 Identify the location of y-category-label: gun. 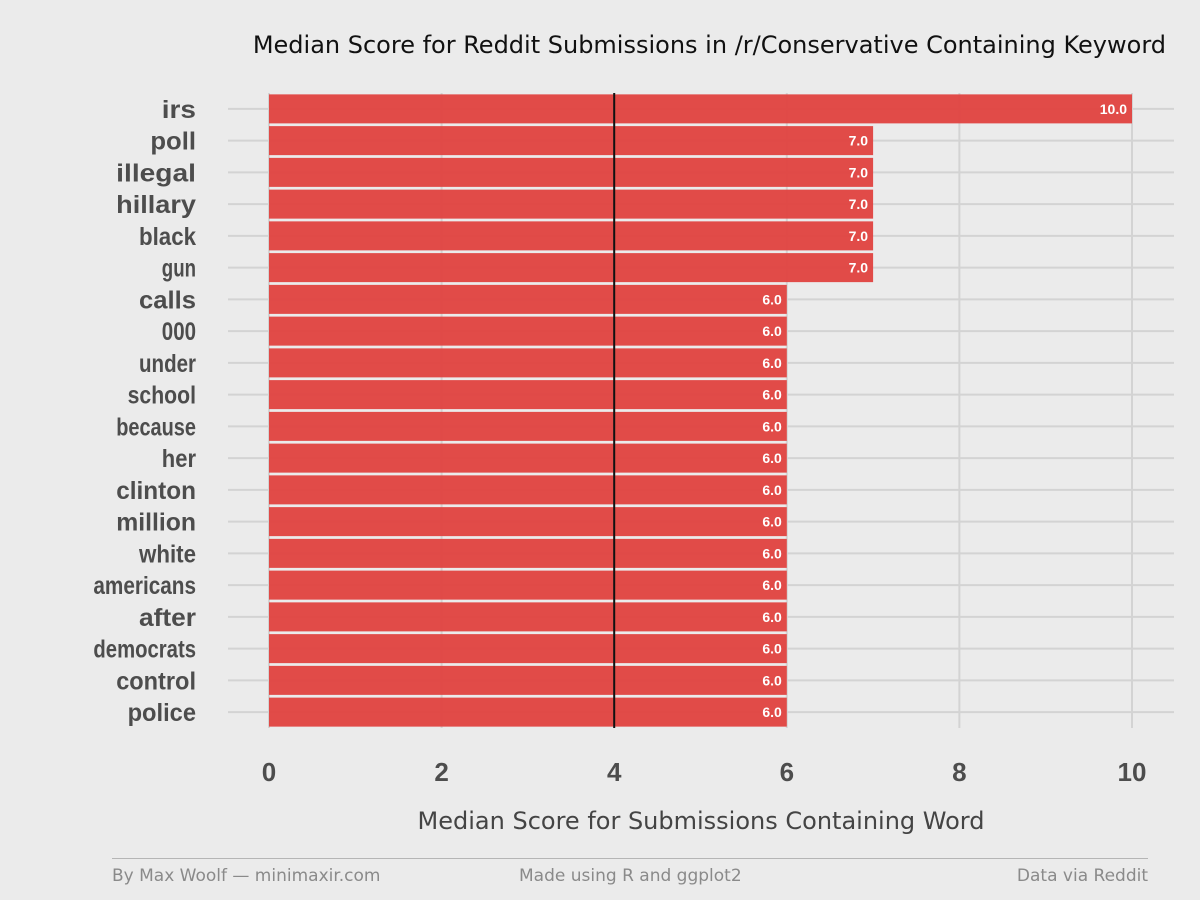
(179, 269).